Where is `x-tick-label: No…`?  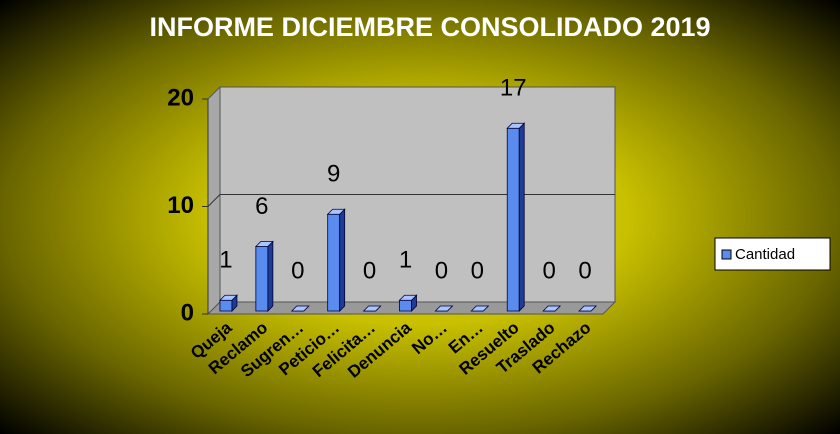 x-tick-label: No… is located at coordinates (429, 338).